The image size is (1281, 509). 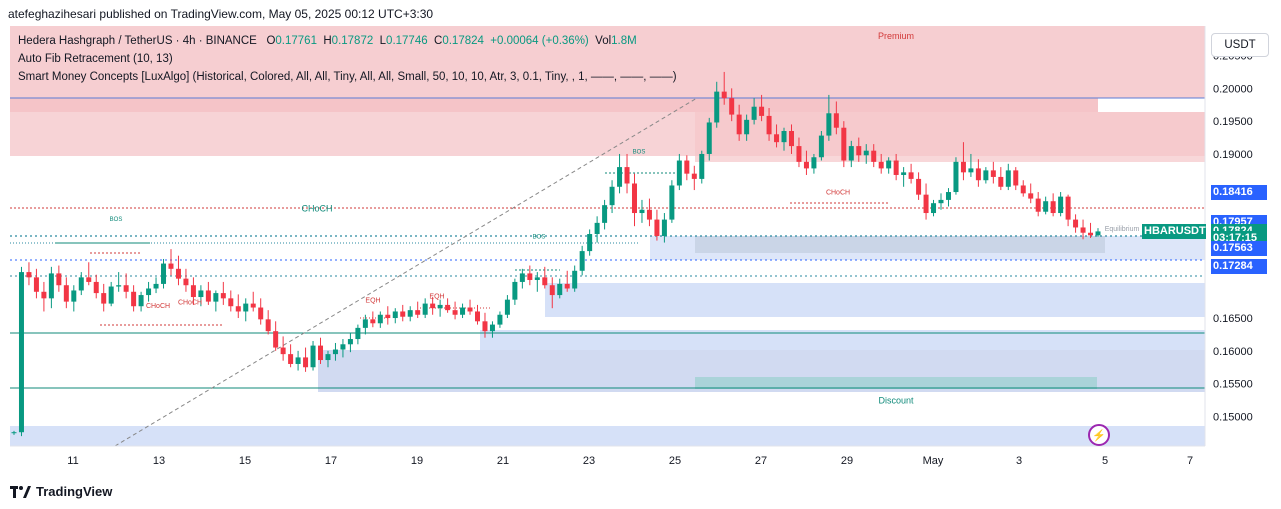 I want to click on currency-button: USDT, so click(x=1240, y=45).